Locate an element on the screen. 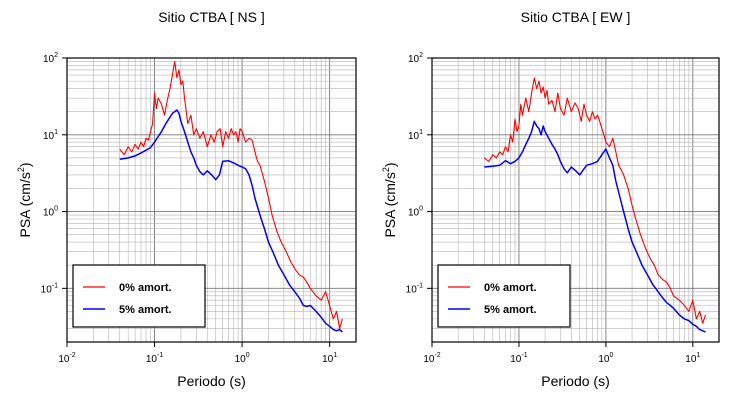  chart-title: Sitio CTBA [ NS ] is located at coordinates (211, 17).